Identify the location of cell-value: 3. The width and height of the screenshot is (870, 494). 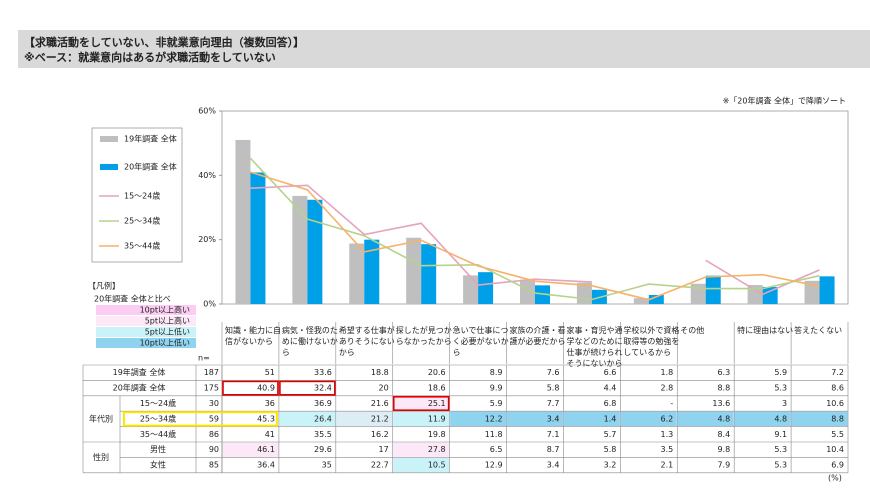
(784, 403).